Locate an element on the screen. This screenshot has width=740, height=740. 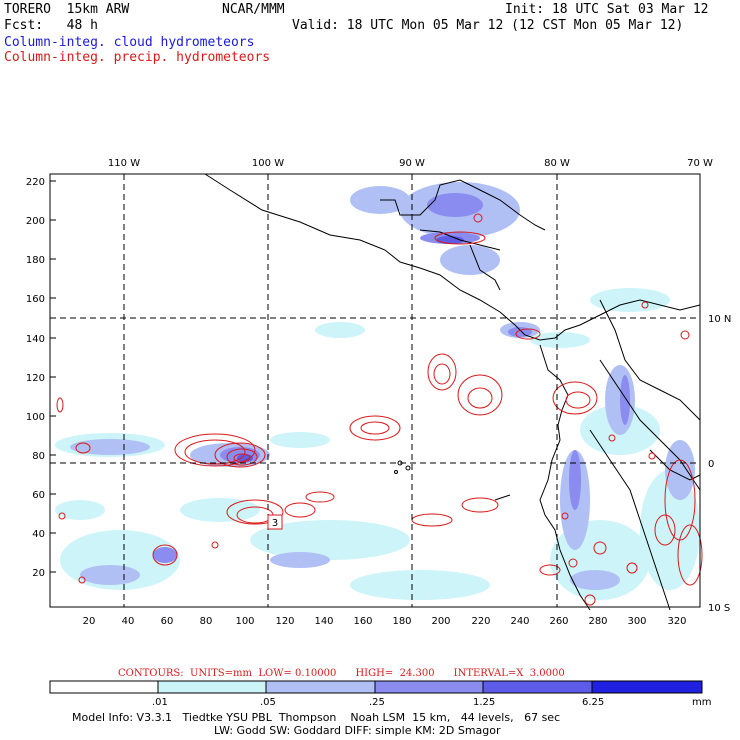
forecast-hour: Fcst: 48 h is located at coordinates (51, 25).